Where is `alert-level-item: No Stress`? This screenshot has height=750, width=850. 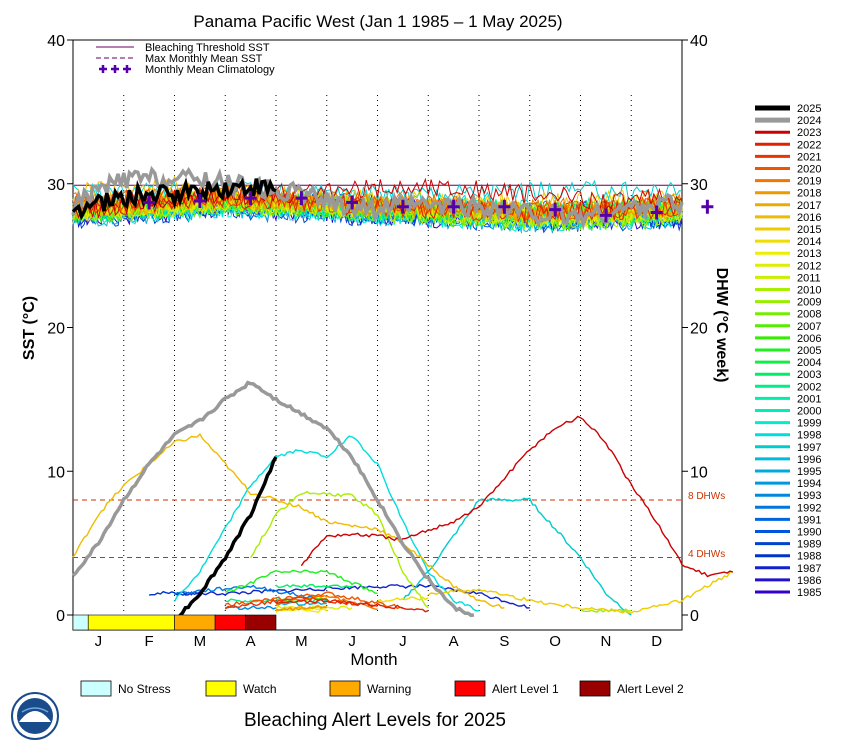
alert-level-item: No Stress is located at coordinates (125, 688).